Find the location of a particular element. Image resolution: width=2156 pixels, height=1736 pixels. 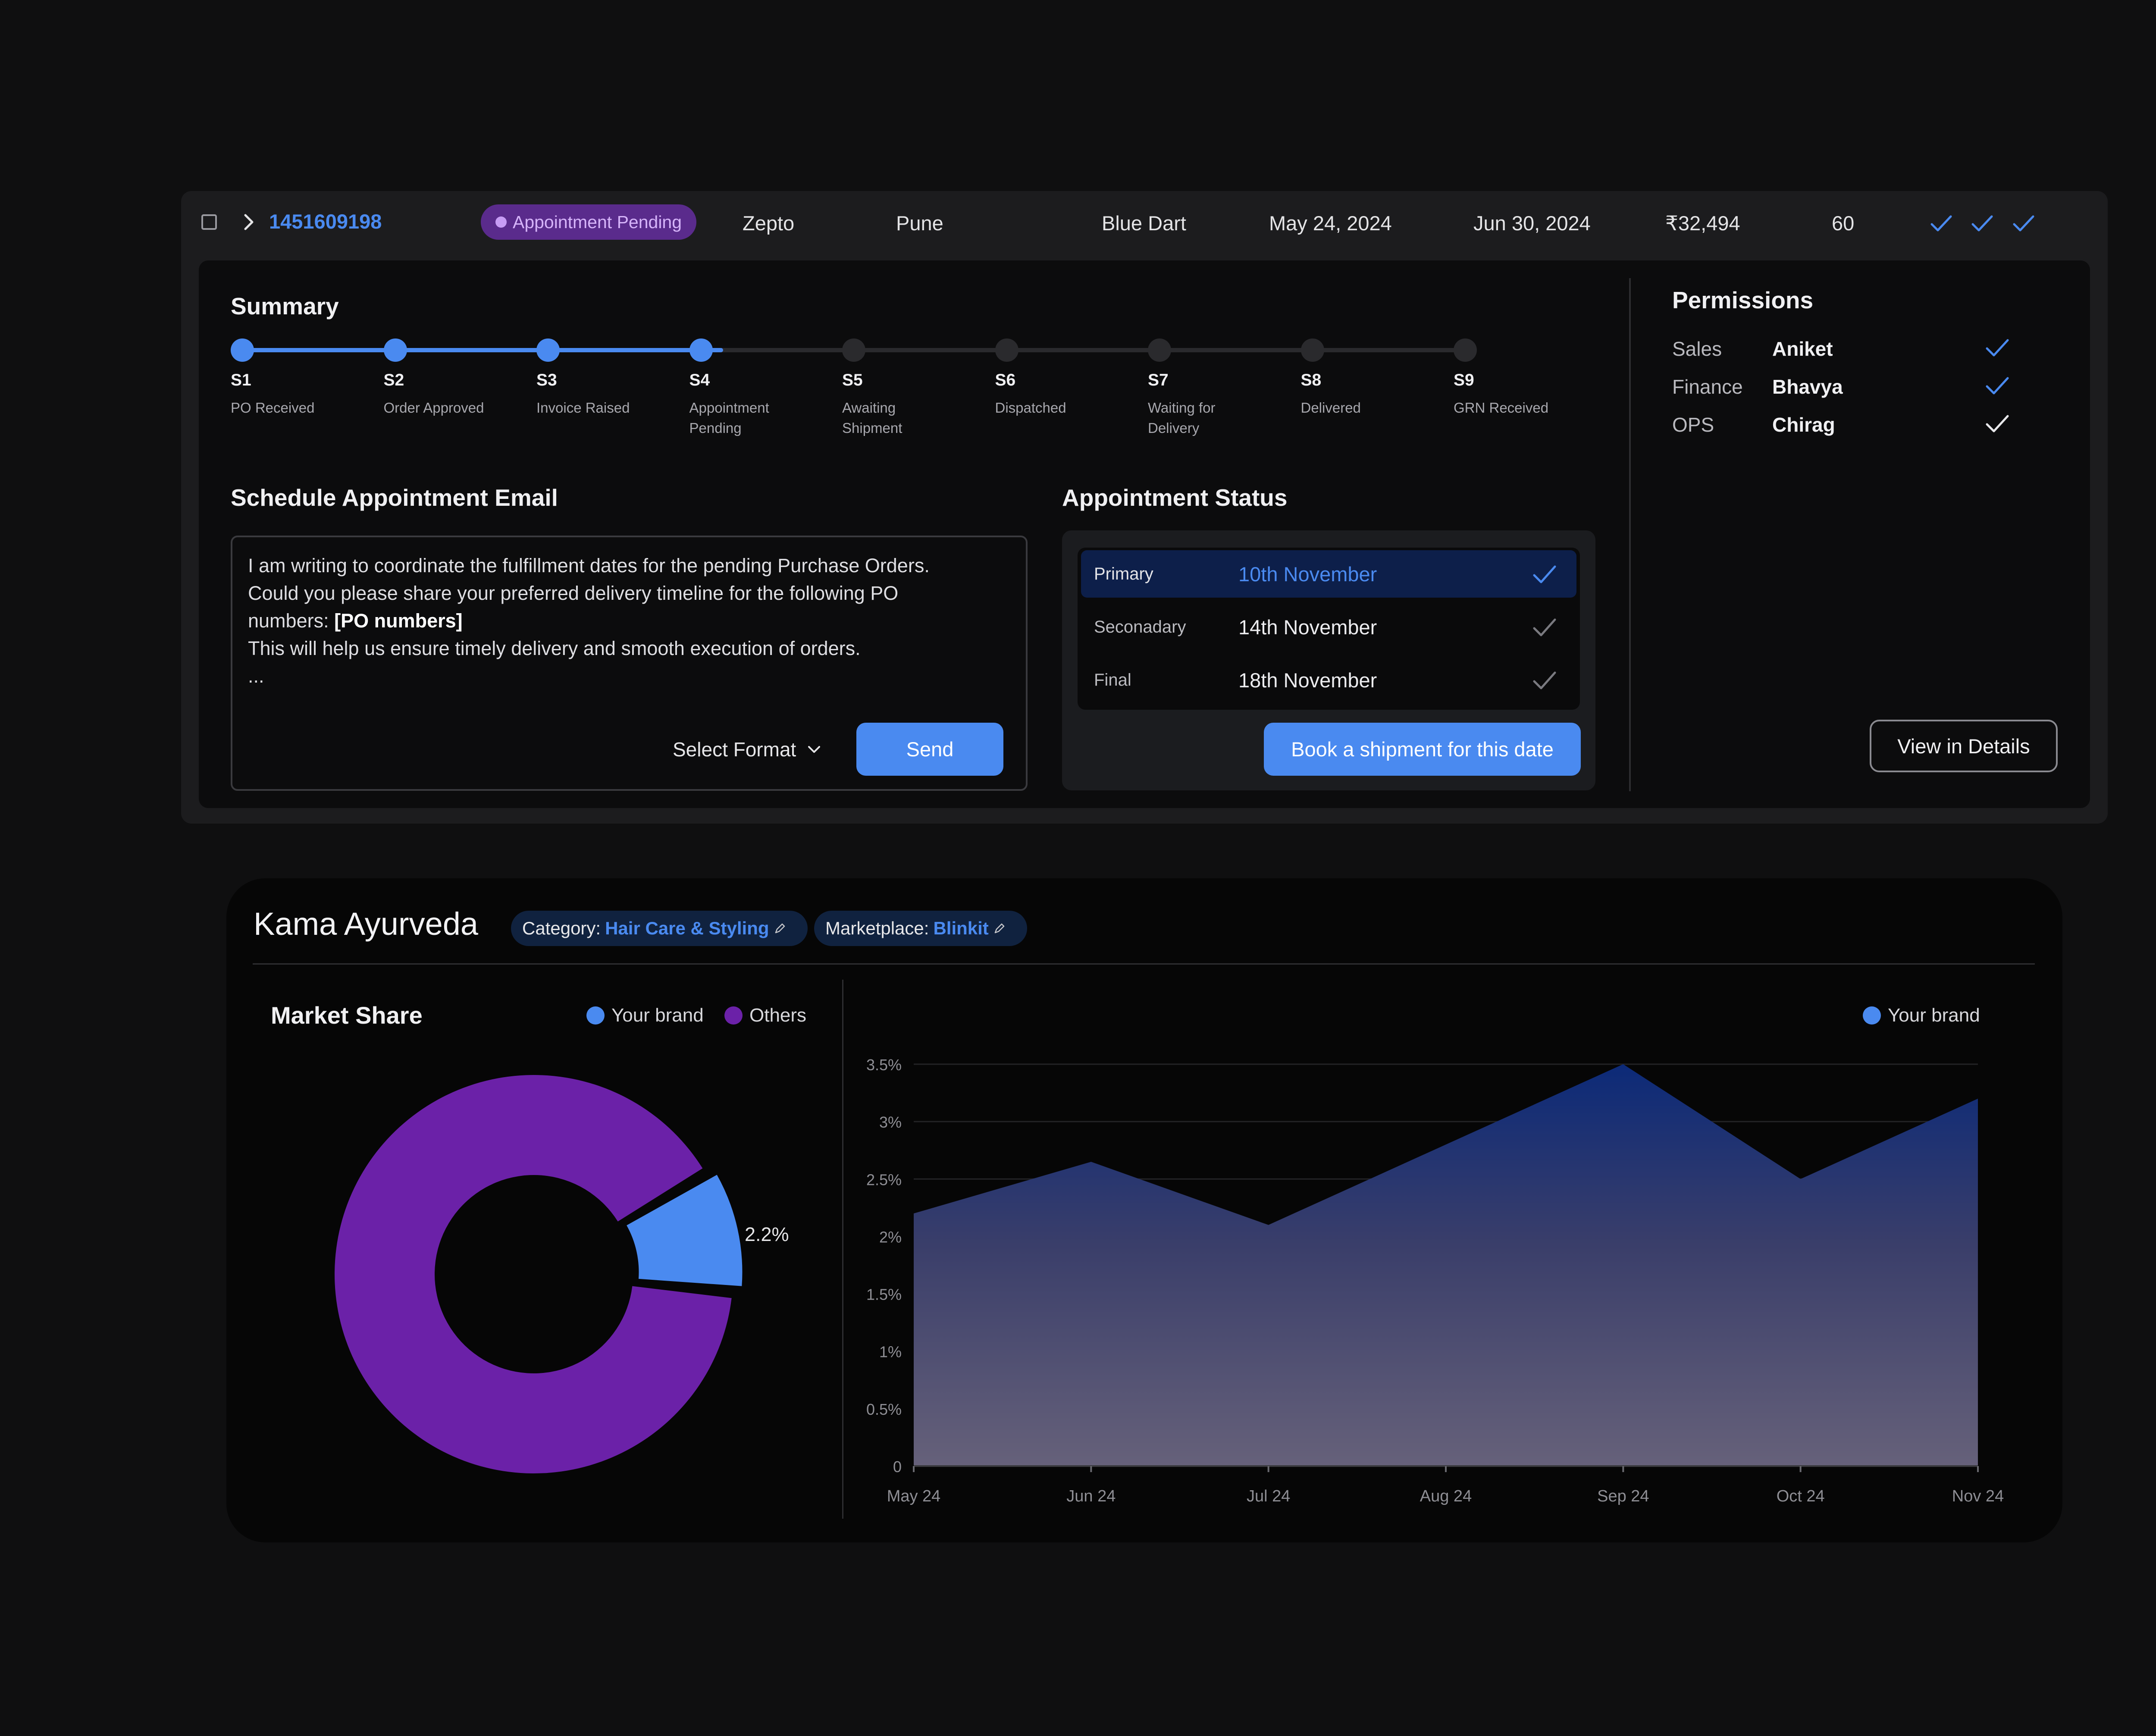

step-dot-s2 is located at coordinates (395, 350).